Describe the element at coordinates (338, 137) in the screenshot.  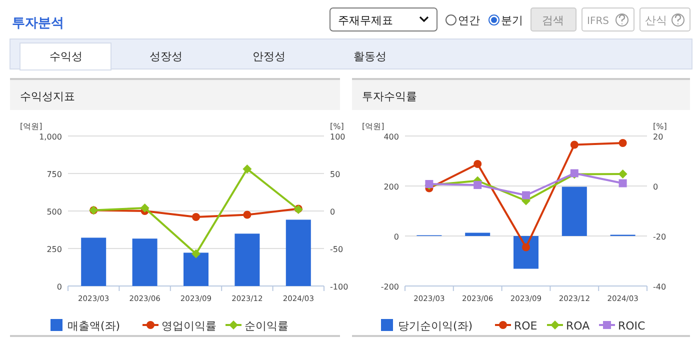
I see `y2-tick-label: 100` at that location.